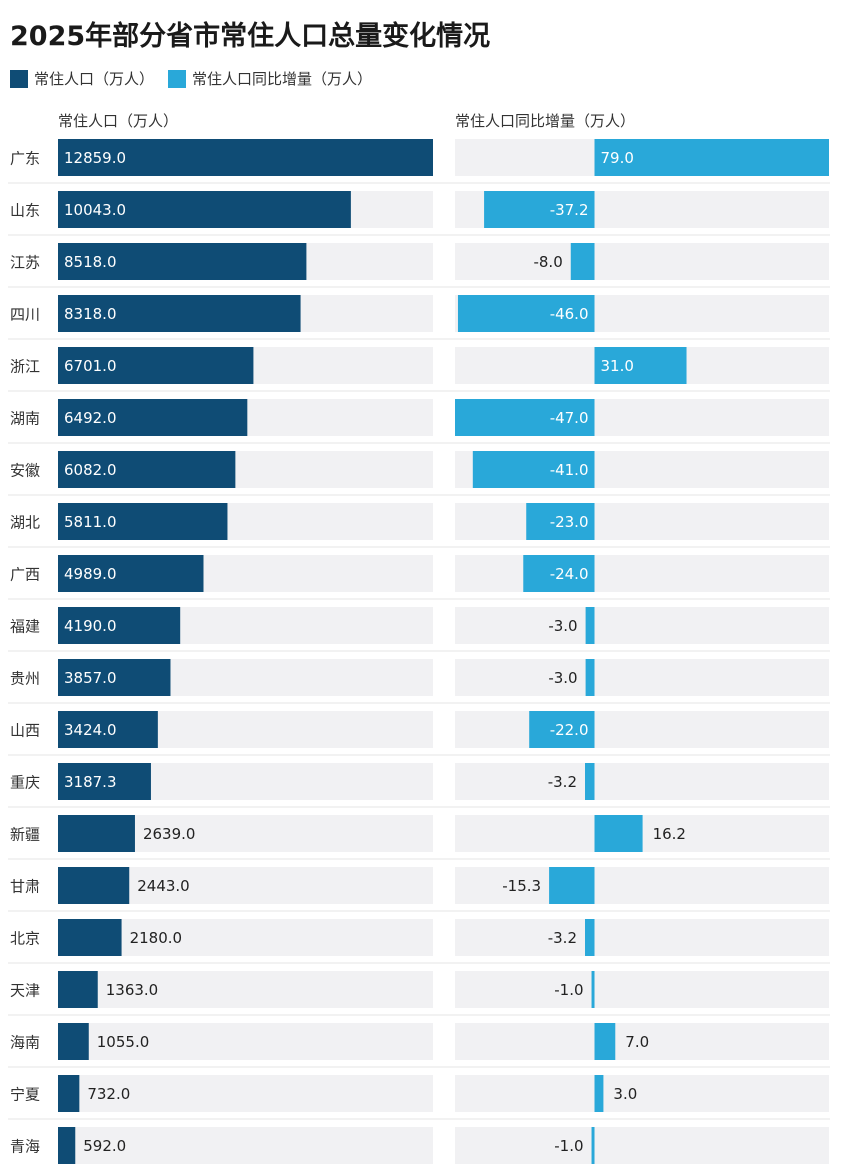 This screenshot has width=849, height=1170. What do you see at coordinates (90, 626) in the screenshot?
I see `population-value-label: 4190.0` at bounding box center [90, 626].